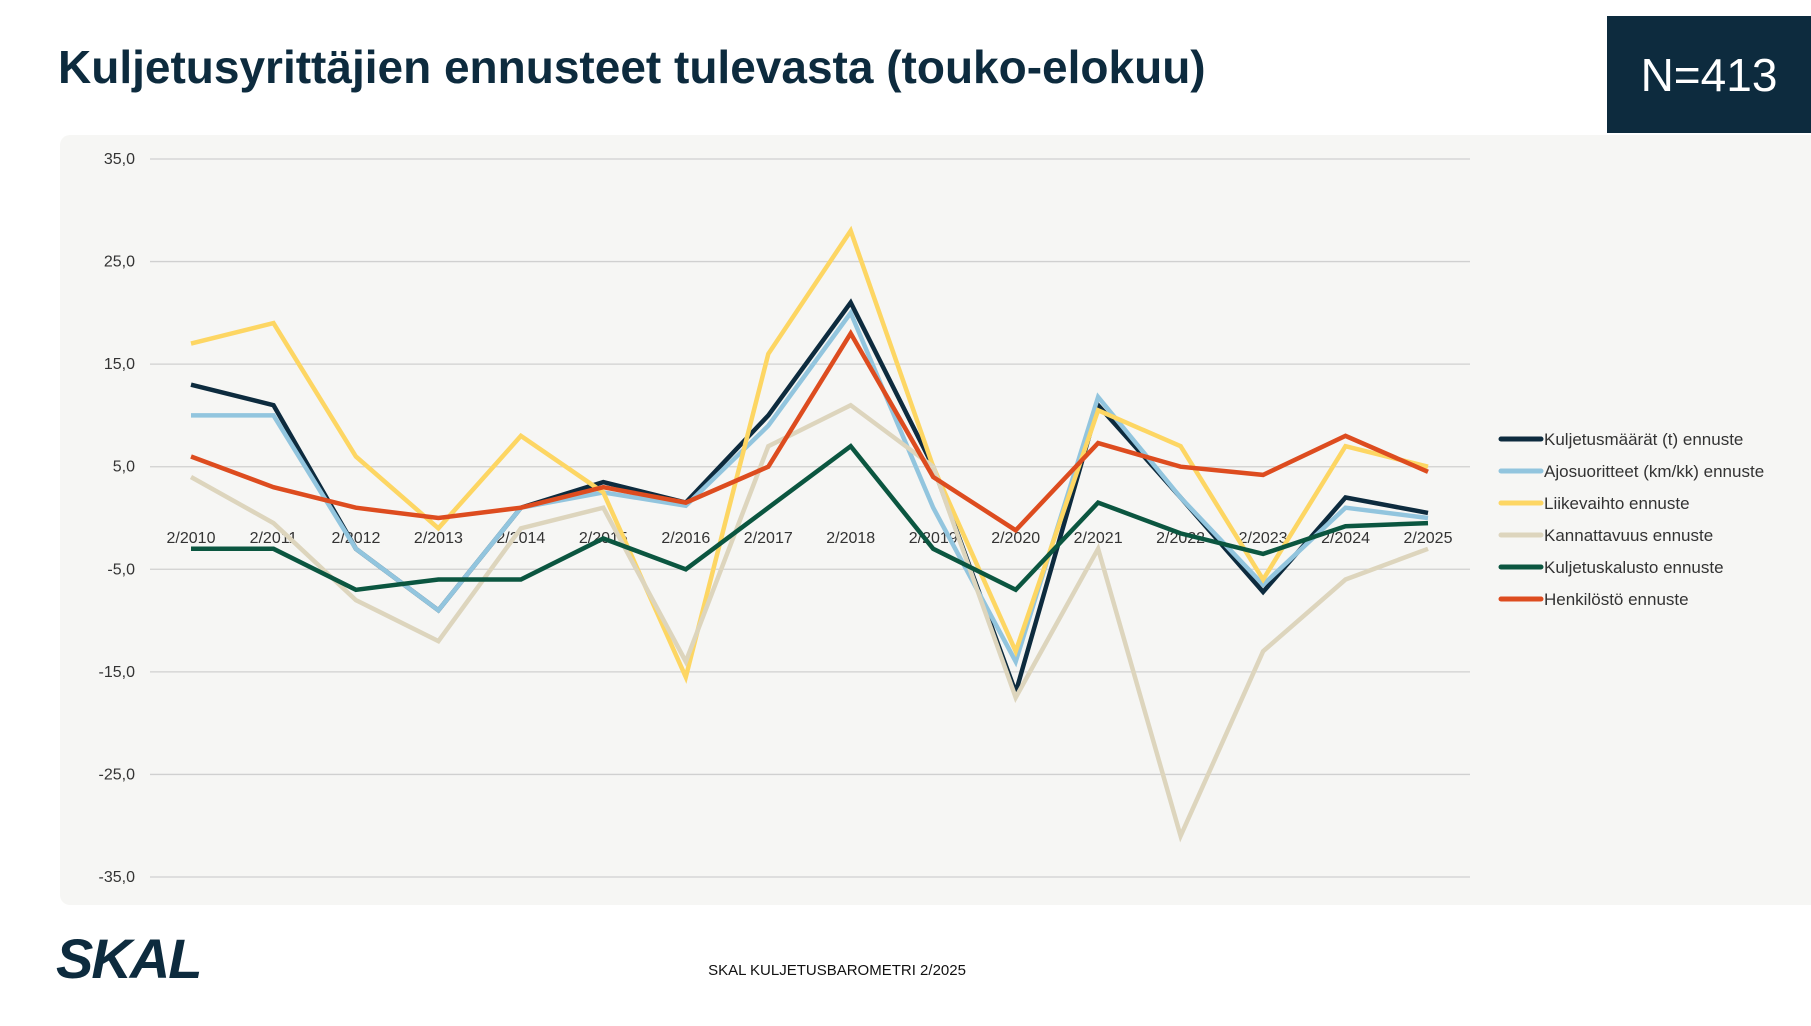  Describe the element at coordinates (117, 672) in the screenshot. I see `y-tick-label: -15,0` at that location.